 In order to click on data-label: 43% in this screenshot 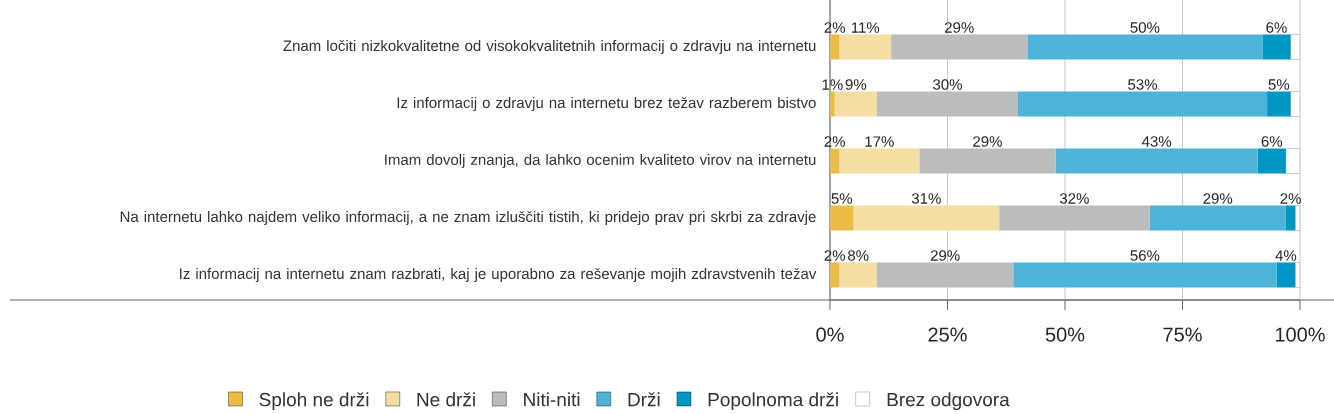, I will do `click(1156, 141)`.